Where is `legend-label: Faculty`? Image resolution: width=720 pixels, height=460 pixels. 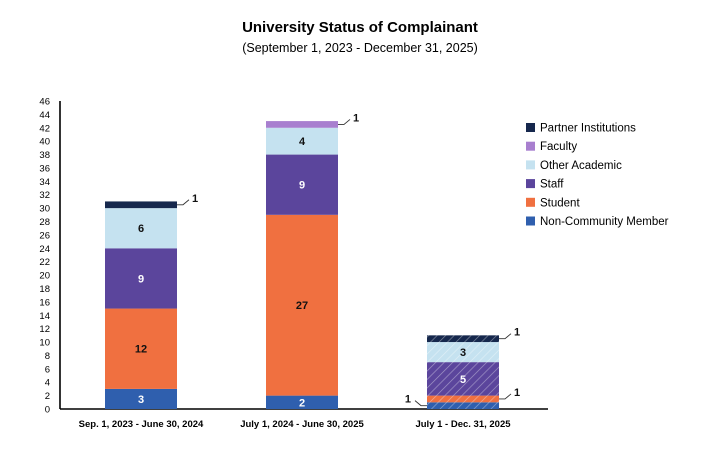 legend-label: Faculty is located at coordinates (558, 147).